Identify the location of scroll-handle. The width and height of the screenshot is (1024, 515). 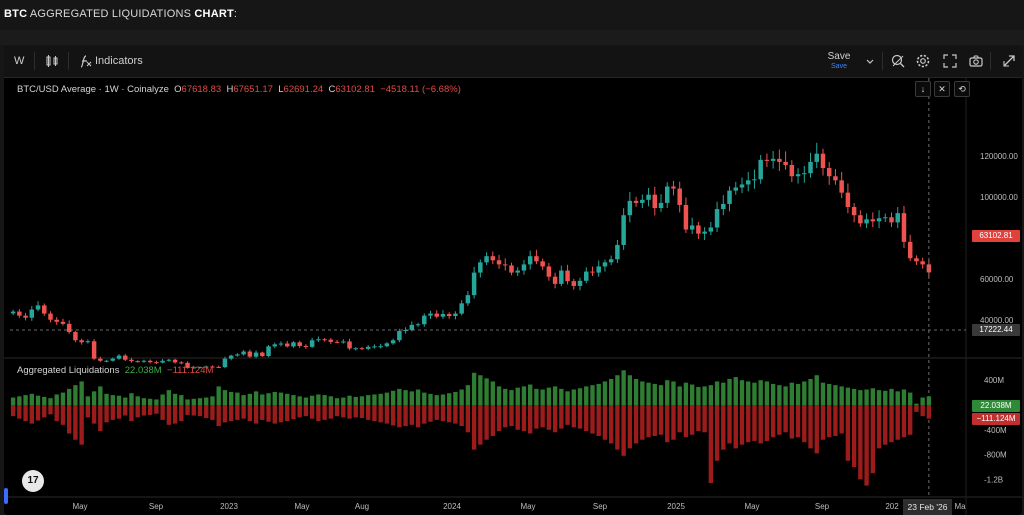
(6, 496).